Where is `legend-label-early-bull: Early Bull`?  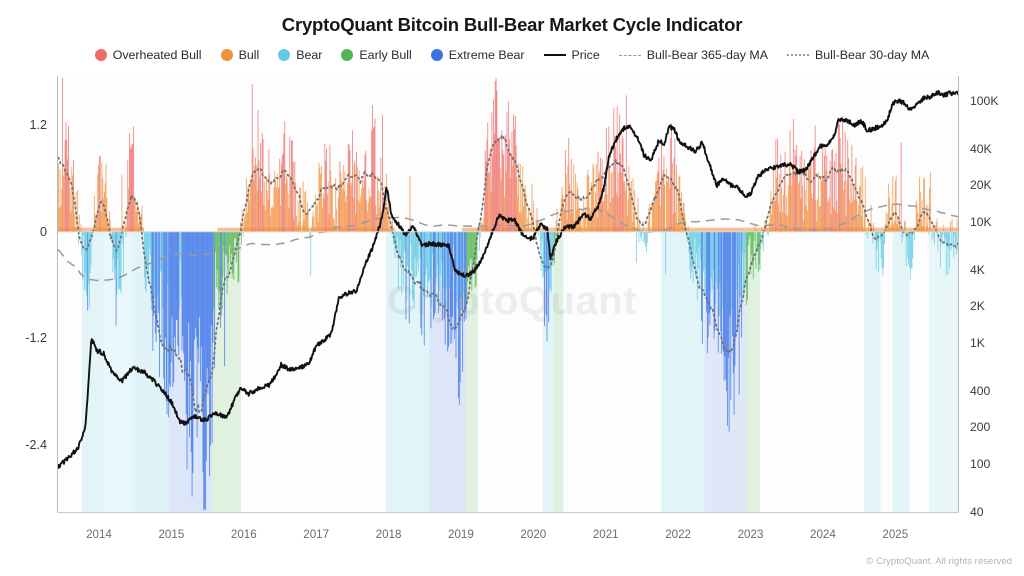
legend-label-early-bull: Early Bull is located at coordinates (385, 55).